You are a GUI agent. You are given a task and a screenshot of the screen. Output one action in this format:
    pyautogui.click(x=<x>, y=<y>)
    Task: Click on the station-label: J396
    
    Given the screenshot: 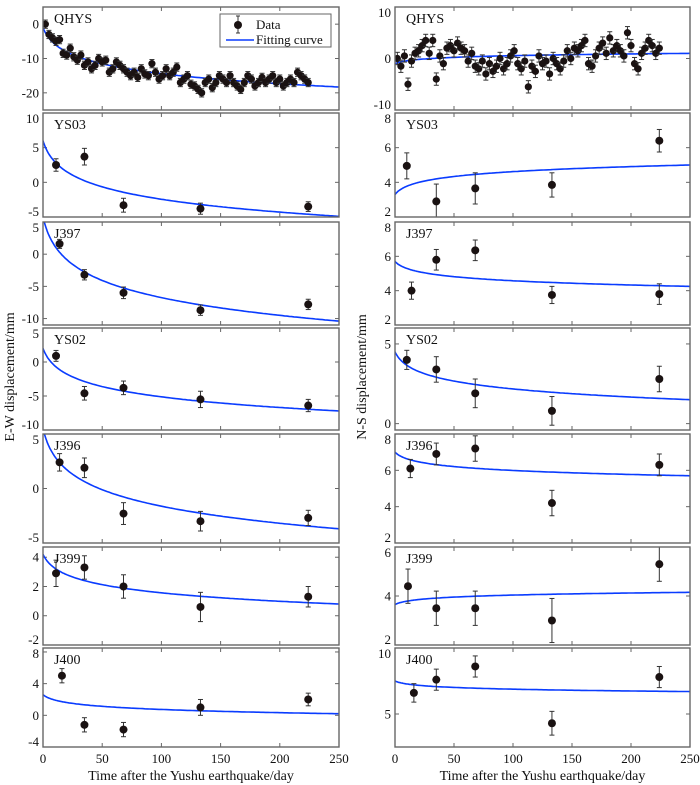 What is the action you would take?
    pyautogui.click(x=67, y=446)
    